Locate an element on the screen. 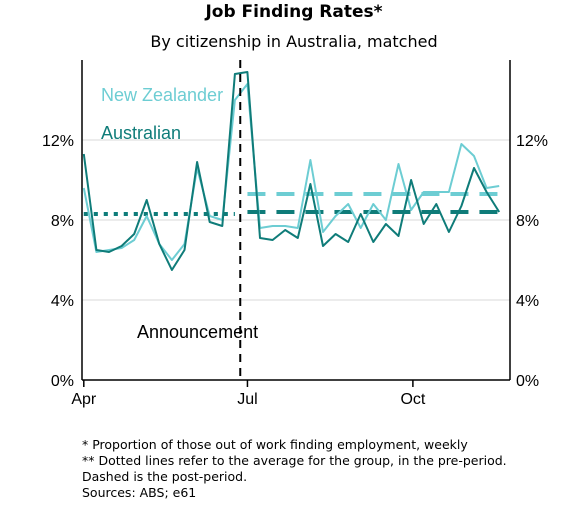 This screenshot has height=508, width=588. legend-label: Australian is located at coordinates (141, 133).